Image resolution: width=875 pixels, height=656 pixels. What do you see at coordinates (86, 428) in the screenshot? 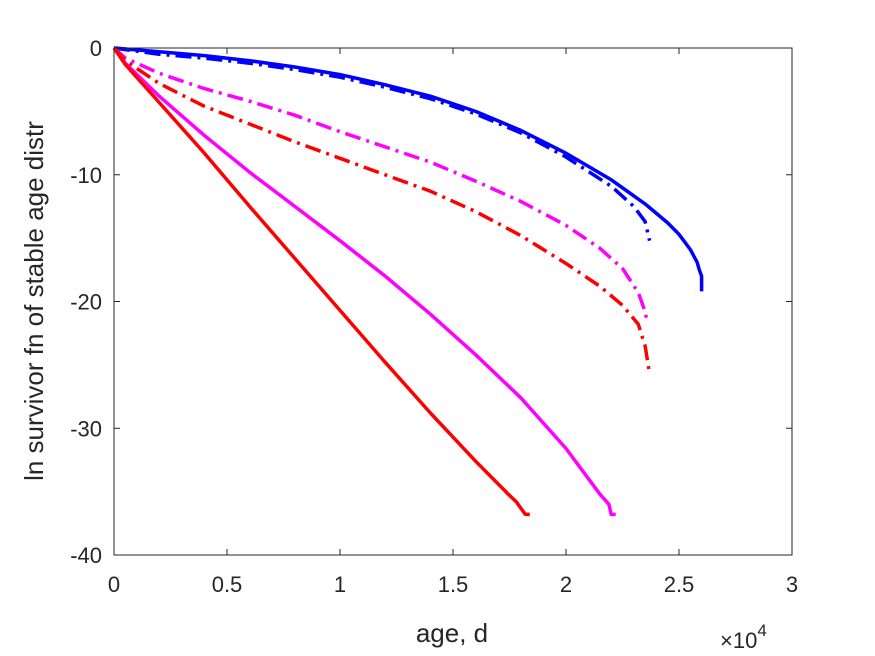
I see `y-tick-label: -30` at bounding box center [86, 428].